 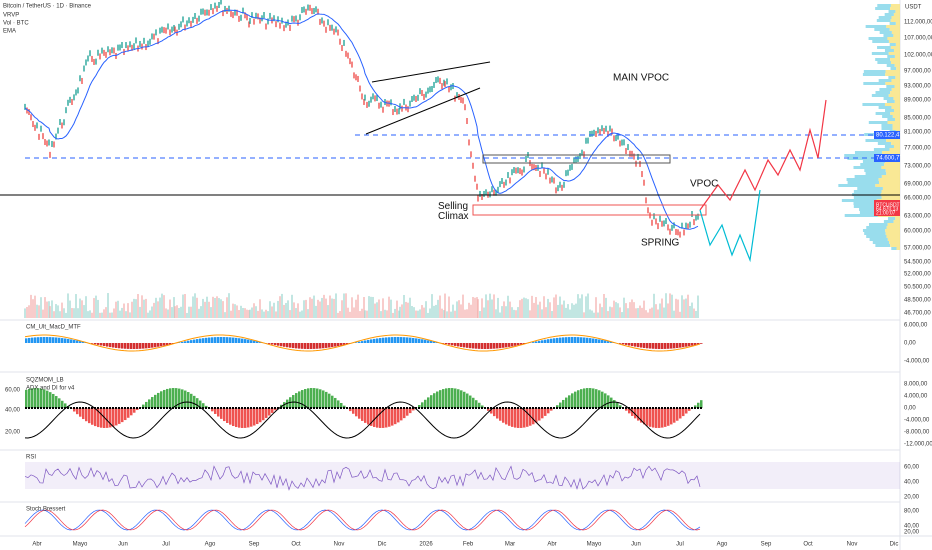 I want to click on price-axis-label: 102.000,00, so click(x=918, y=56).